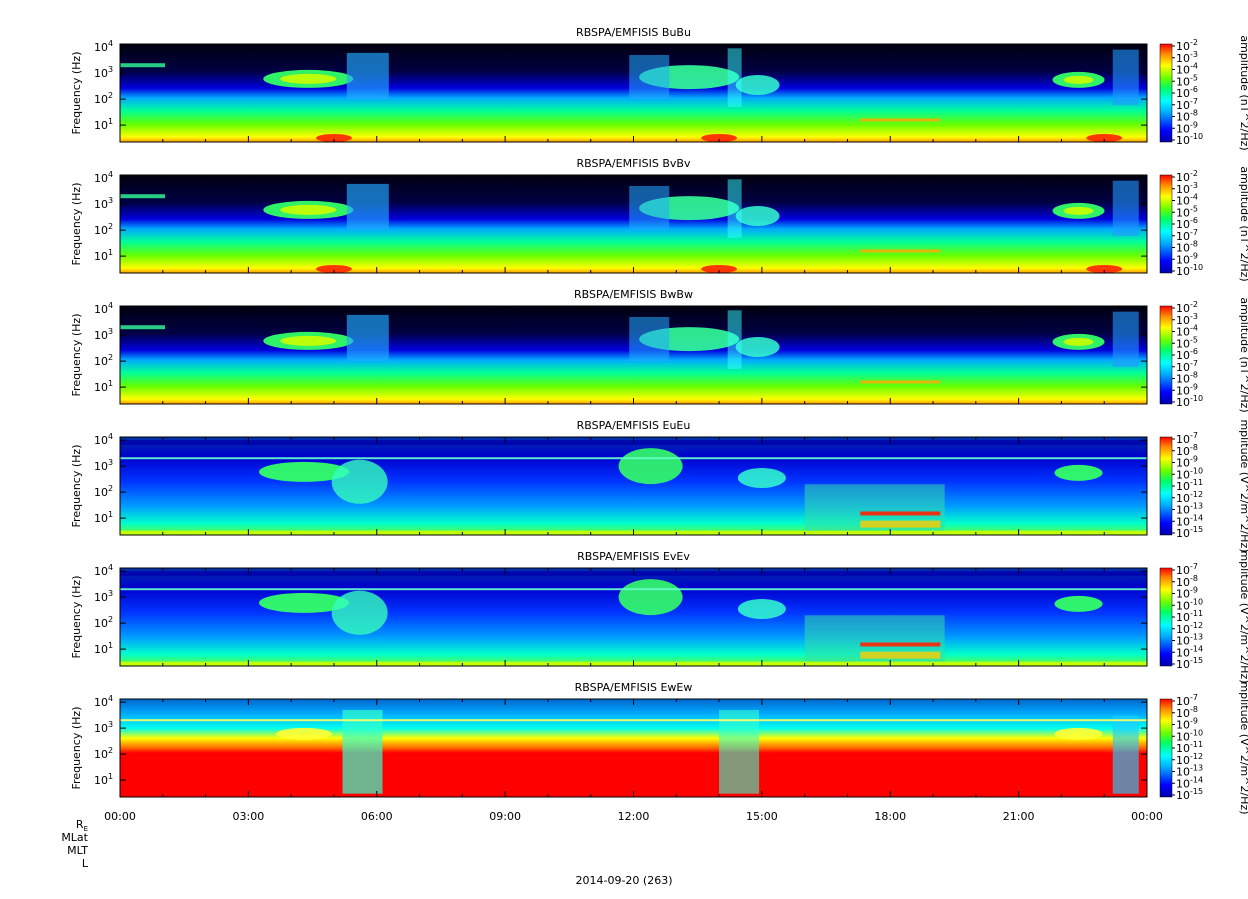 The height and width of the screenshot is (899, 1248). Describe the element at coordinates (249, 816) in the screenshot. I see `x-tick-label: 03:00` at that location.